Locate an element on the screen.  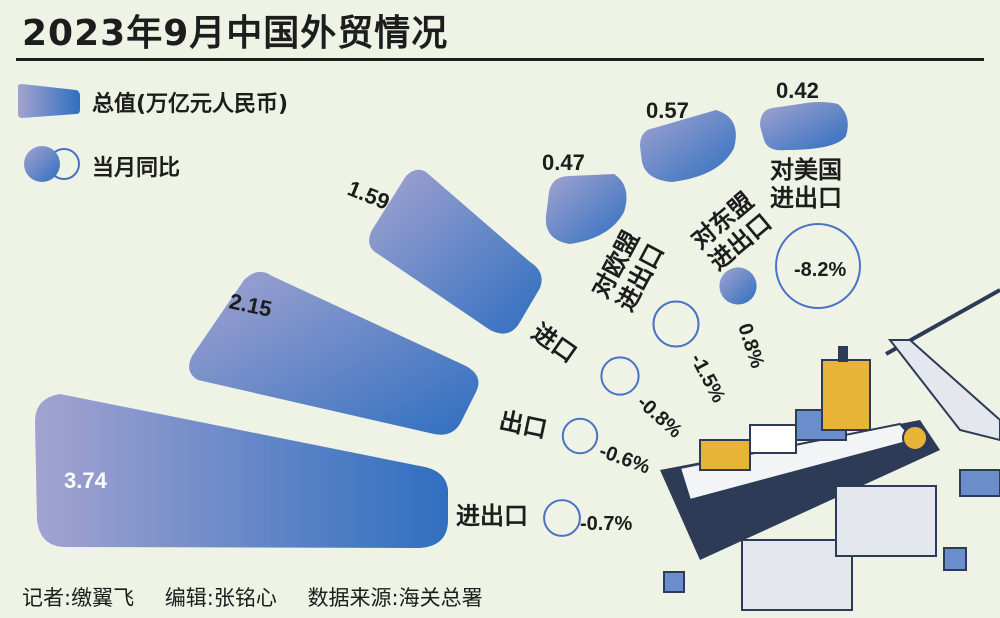
yoy-label: 0.8% is located at coordinates (750, 346).